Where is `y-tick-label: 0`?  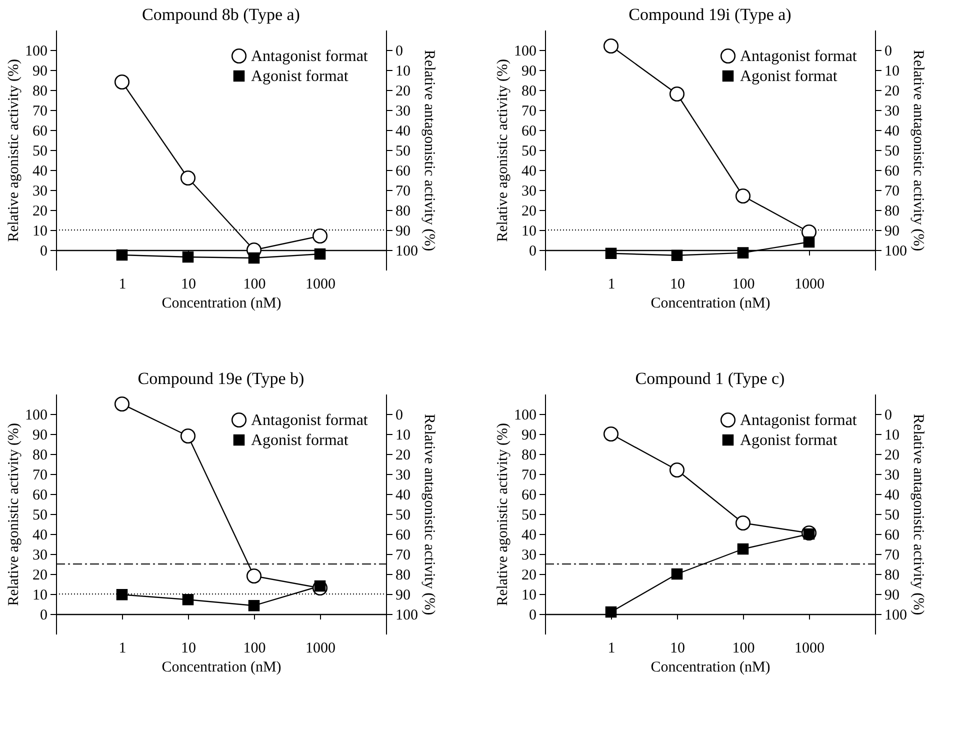
y-tick-label: 0 is located at coordinates (532, 252).